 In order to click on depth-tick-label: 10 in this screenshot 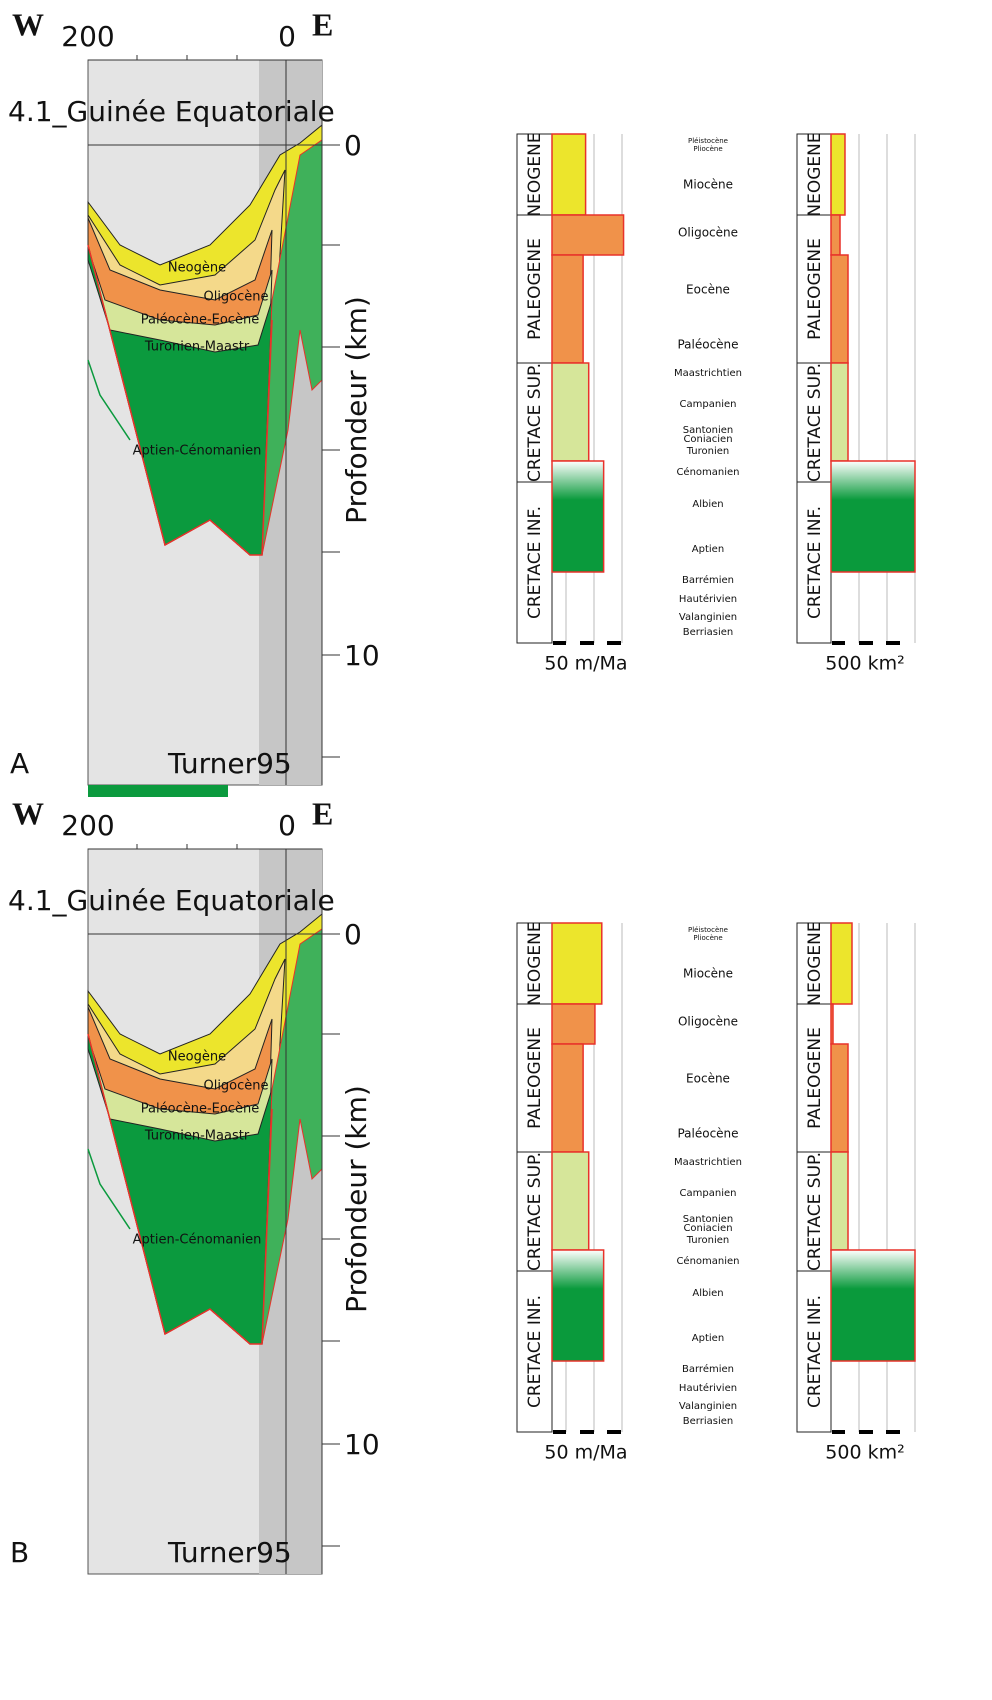, I will do `click(362, 1444)`.